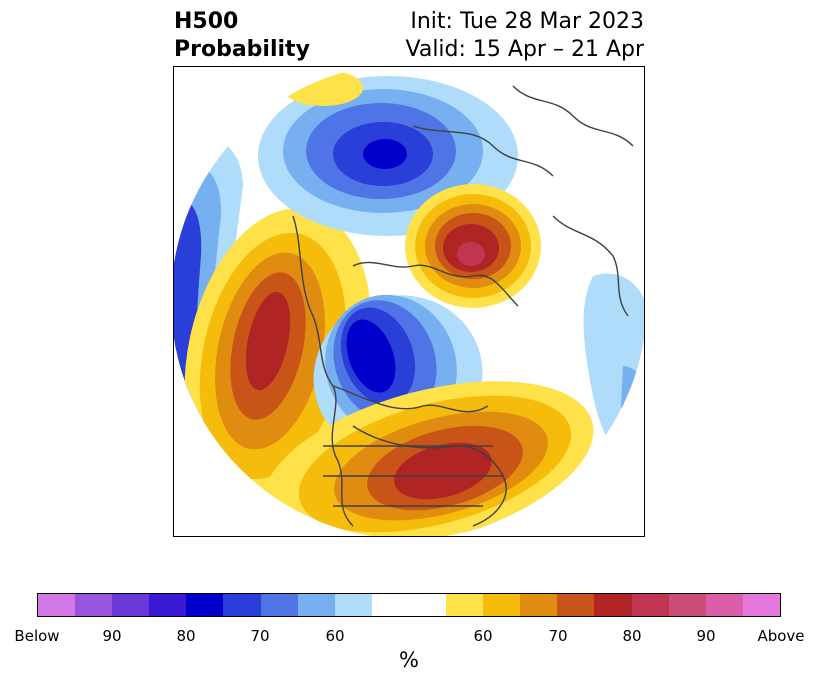 The height and width of the screenshot is (686, 819). Describe the element at coordinates (527, 21) in the screenshot. I see `init-date: Init: Tue 28 Mar 2023` at that location.